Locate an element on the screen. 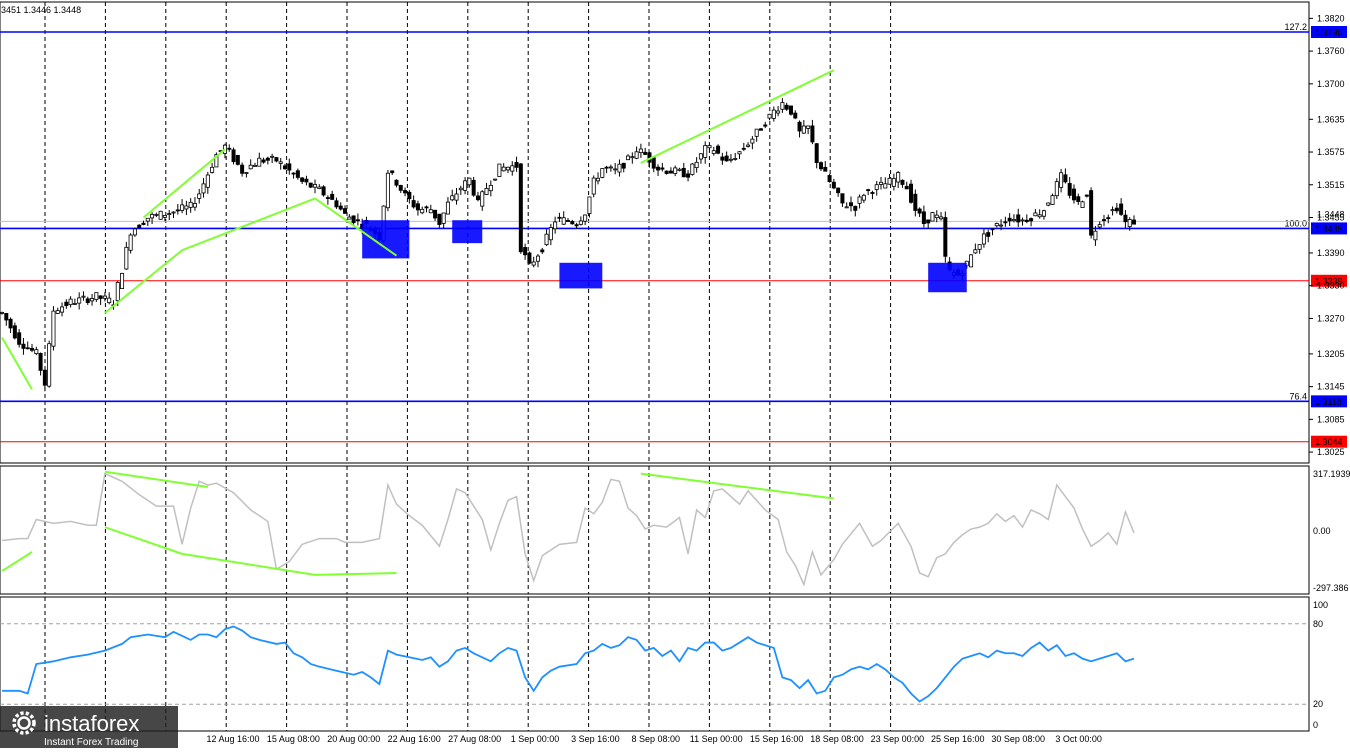  logo-brand: instaforex is located at coordinates (91, 723).